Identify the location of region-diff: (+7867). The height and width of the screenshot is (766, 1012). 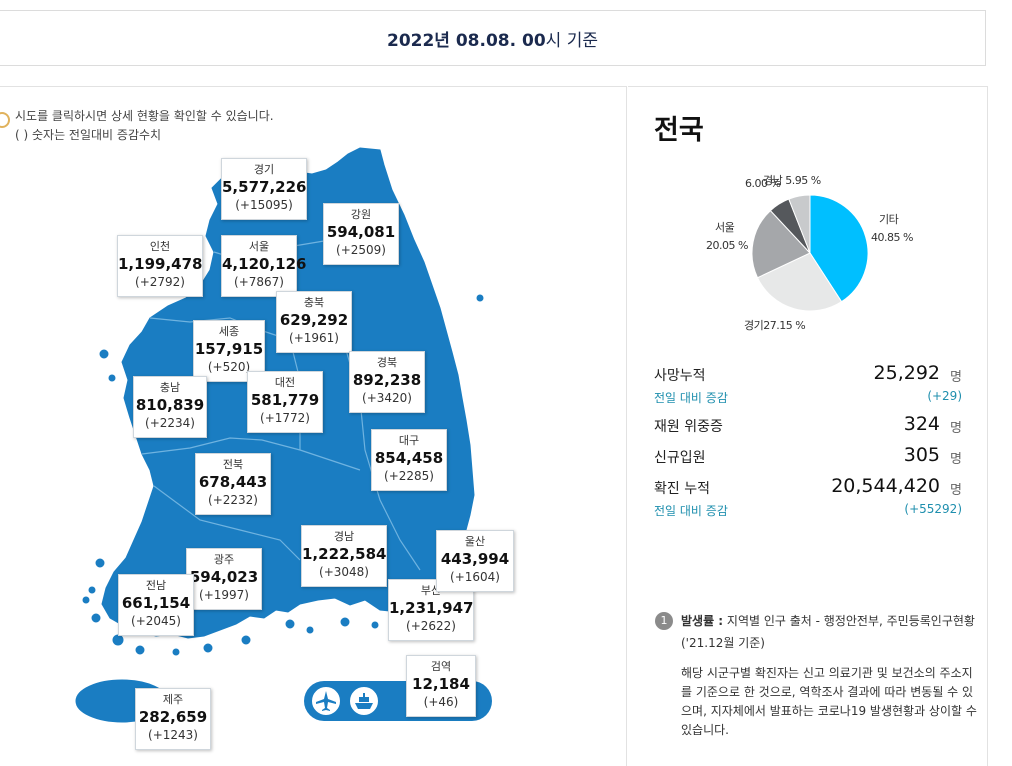
(259, 282).